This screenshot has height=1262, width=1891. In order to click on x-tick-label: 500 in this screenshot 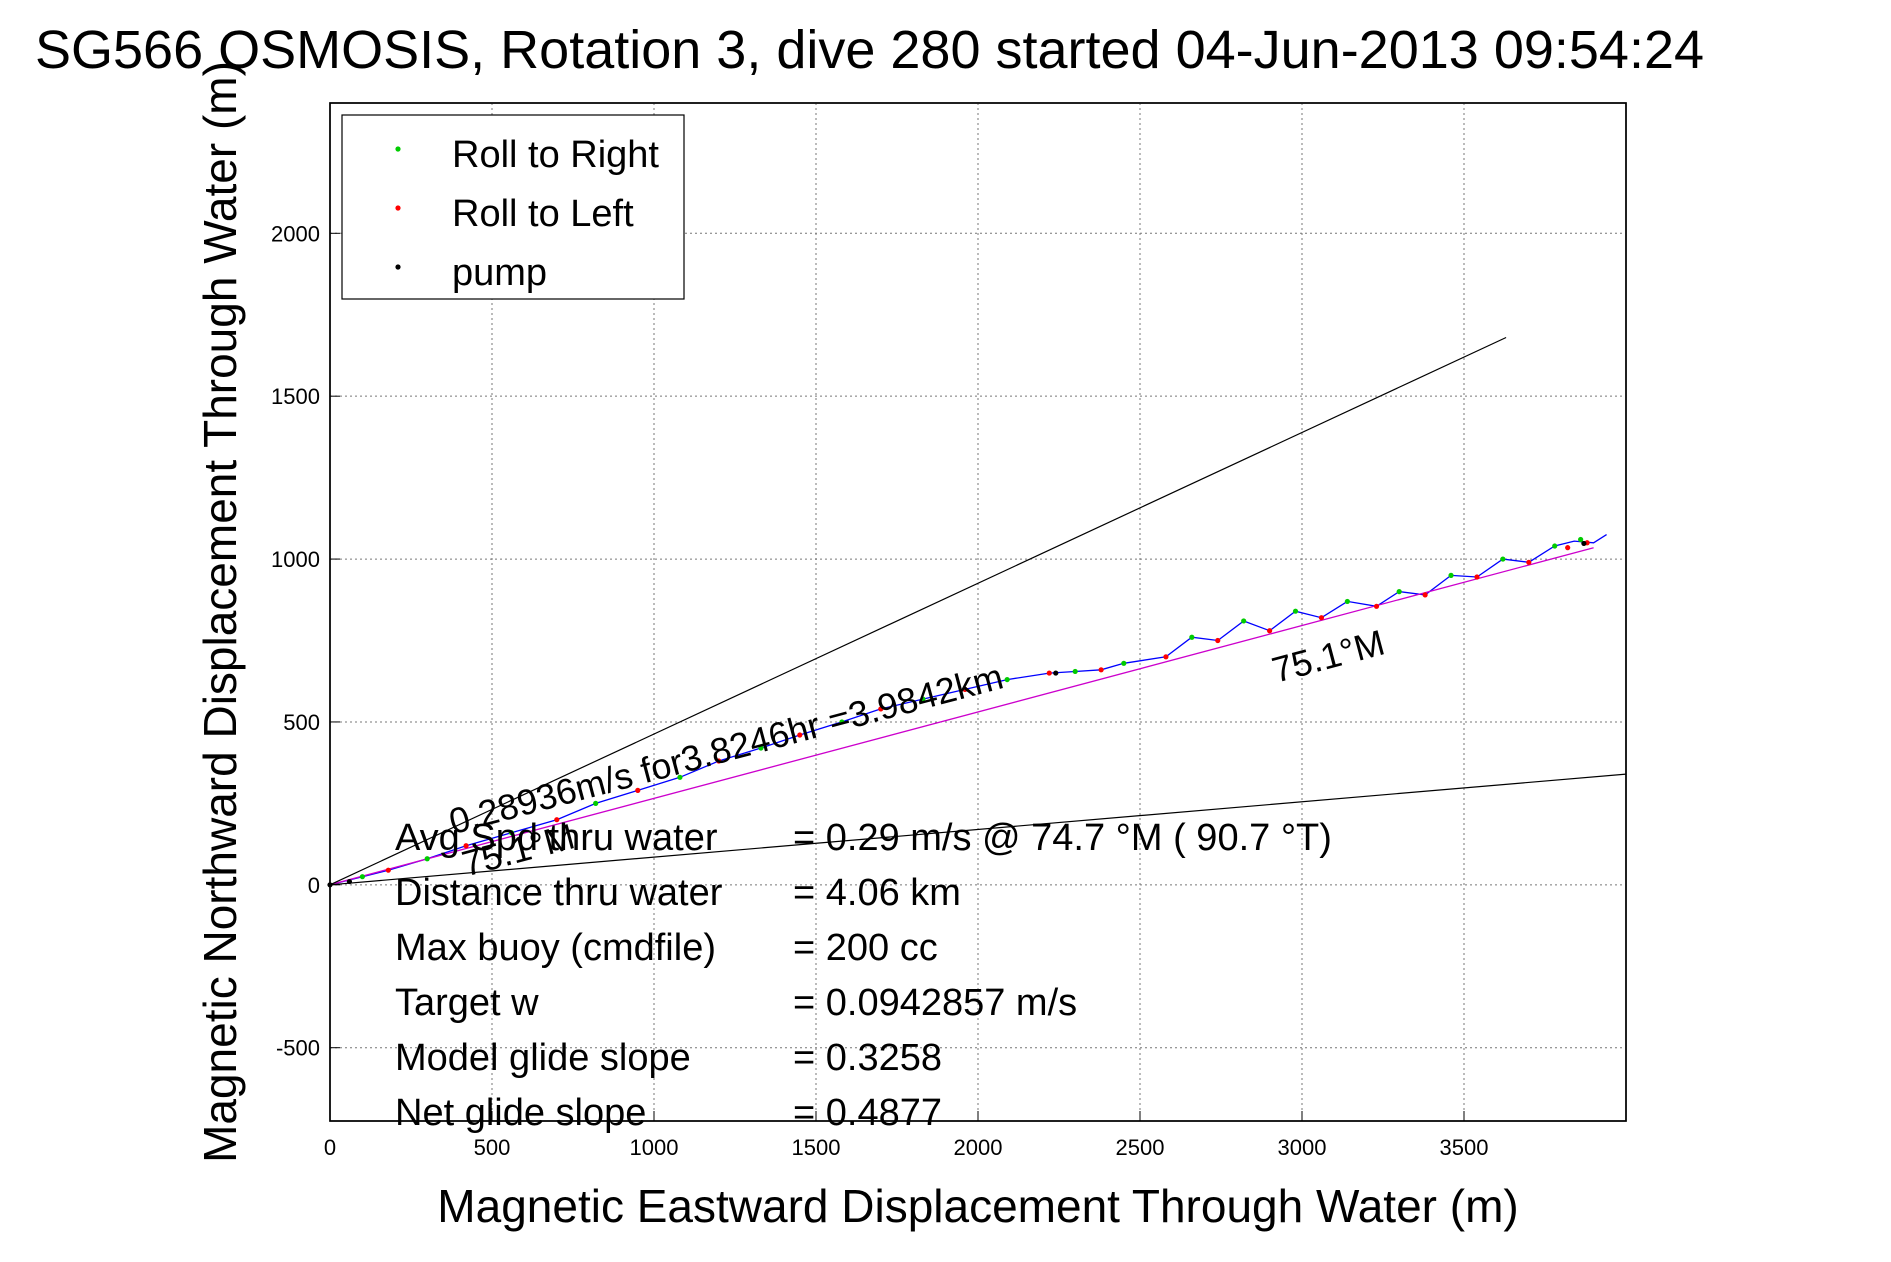, I will do `click(492, 1147)`.